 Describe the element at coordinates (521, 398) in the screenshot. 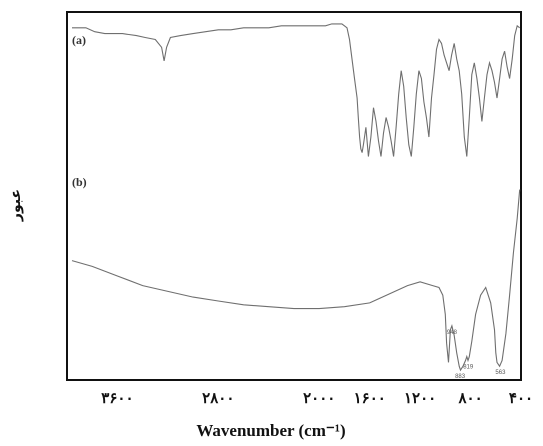

I see `x-tick-label: ۴۰۰` at that location.